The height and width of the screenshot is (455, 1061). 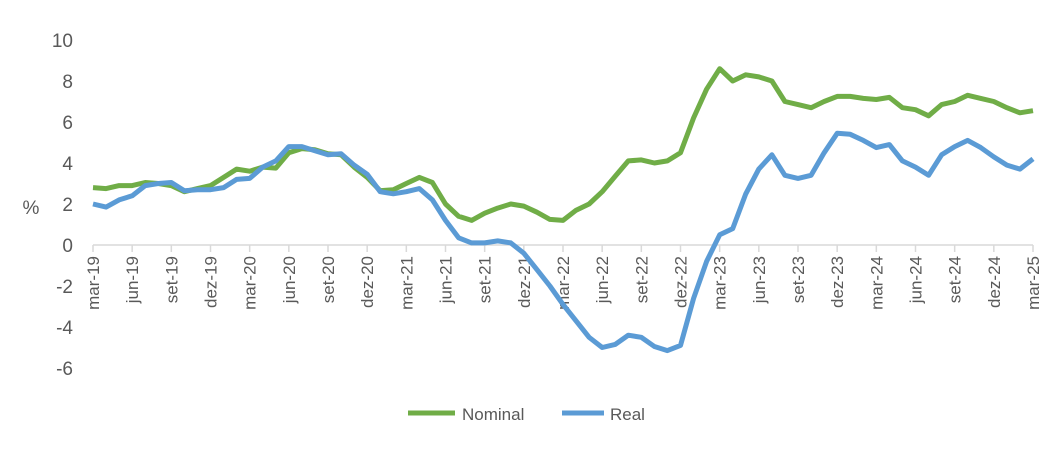 What do you see at coordinates (485, 279) in the screenshot?
I see `x-tick-label: set-21` at bounding box center [485, 279].